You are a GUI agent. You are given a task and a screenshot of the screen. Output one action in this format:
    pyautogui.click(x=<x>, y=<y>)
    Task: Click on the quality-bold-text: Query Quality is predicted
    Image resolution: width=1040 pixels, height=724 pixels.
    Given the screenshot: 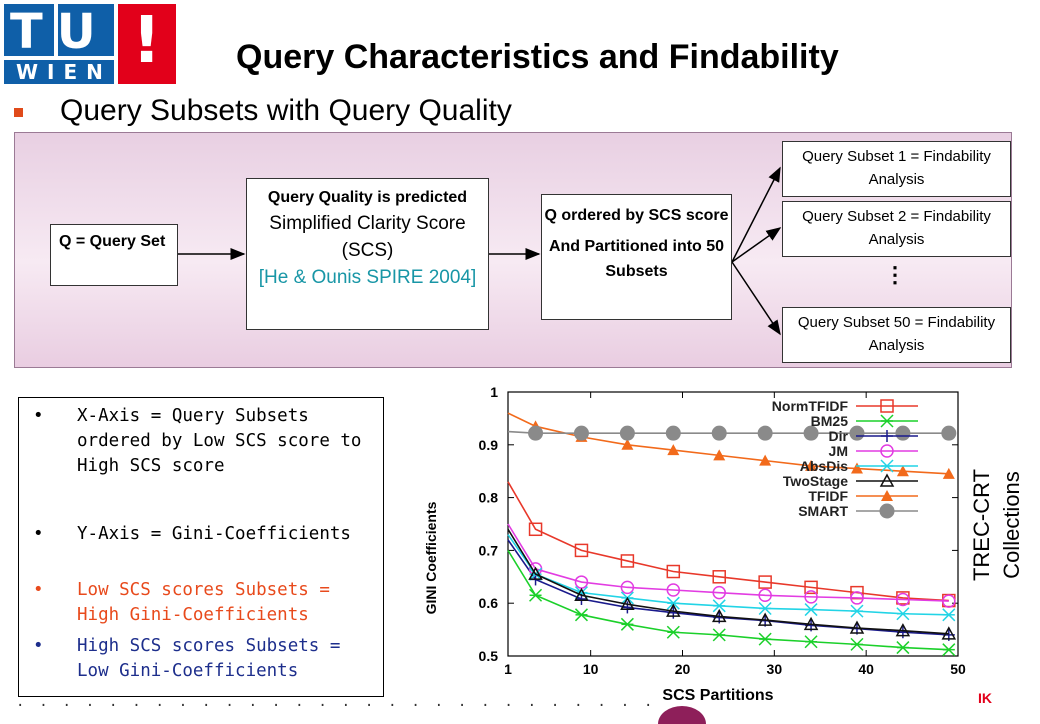 What is the action you would take?
    pyautogui.click(x=367, y=197)
    